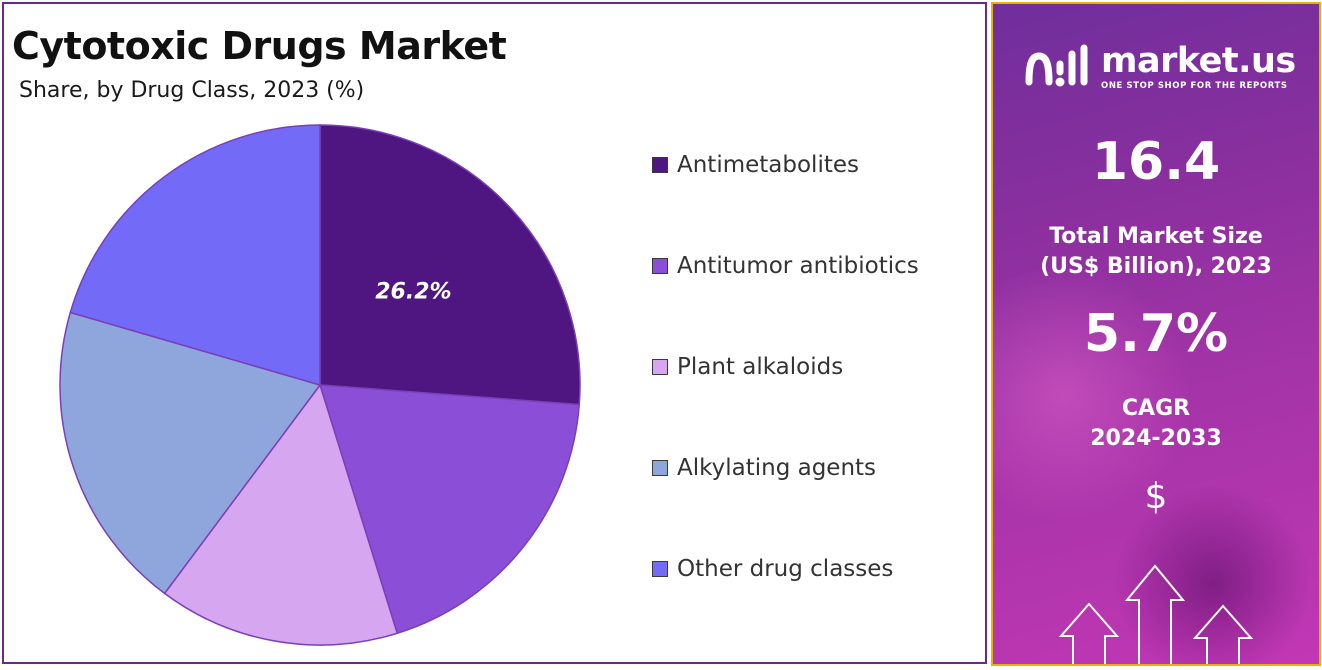 The width and height of the screenshot is (1322, 670). Describe the element at coordinates (1156, 236) in the screenshot. I see `market-size-label-line-1: Total Market Size` at that location.